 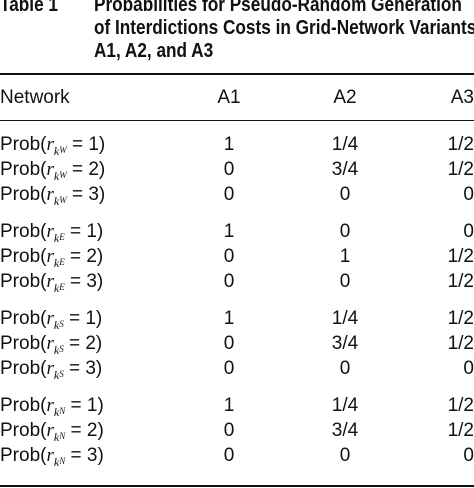 I want to click on row-label: Prob(rkS = 1), so click(x=51, y=320).